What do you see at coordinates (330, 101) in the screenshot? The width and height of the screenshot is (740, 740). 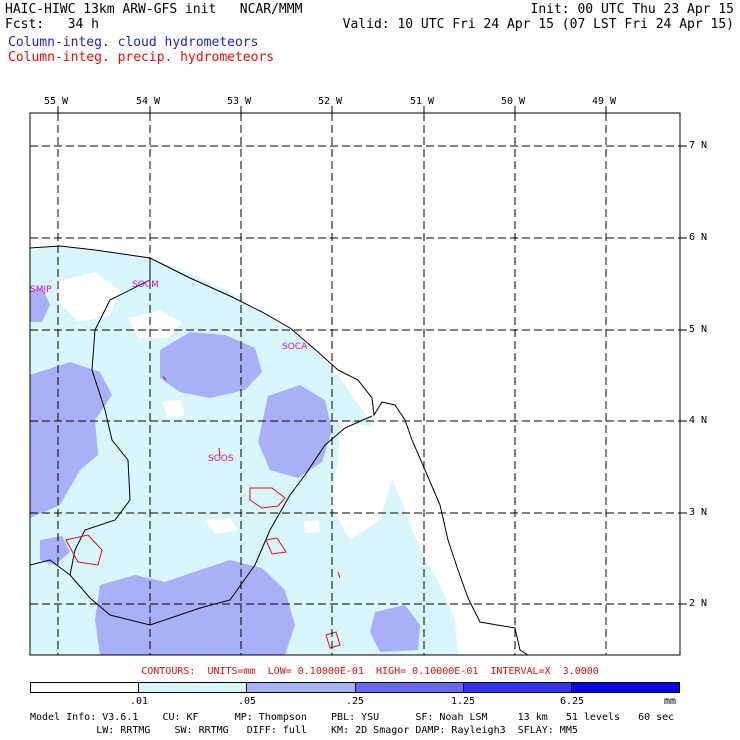 I see `lon-label: 52 W` at bounding box center [330, 101].